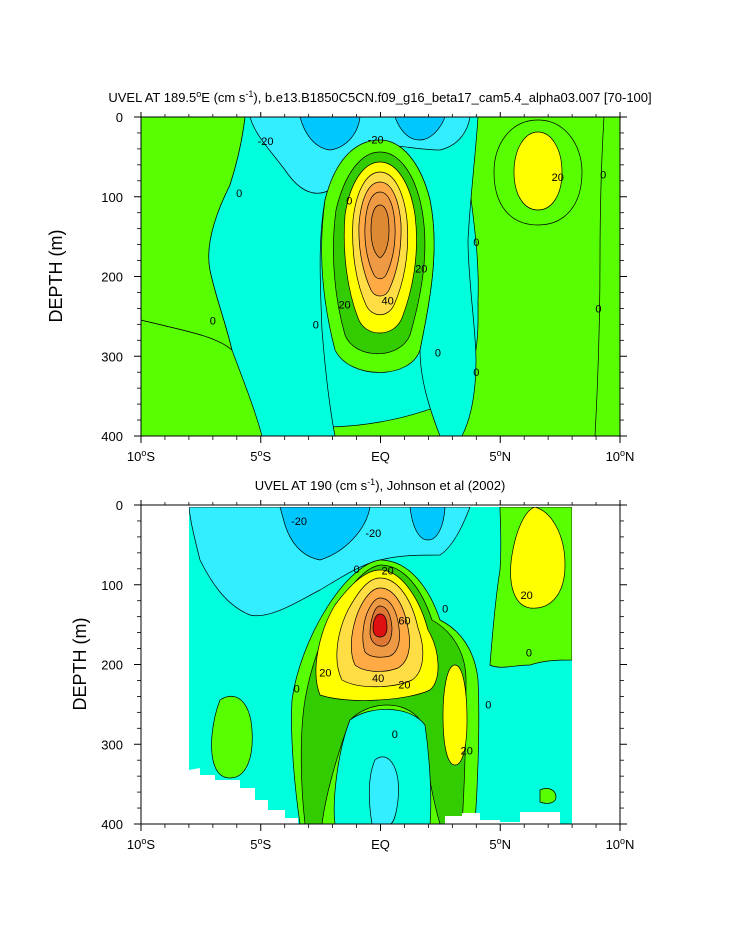  Describe the element at coordinates (383, 790) in the screenshot. I see `fill-level-neg-10-core` at that location.